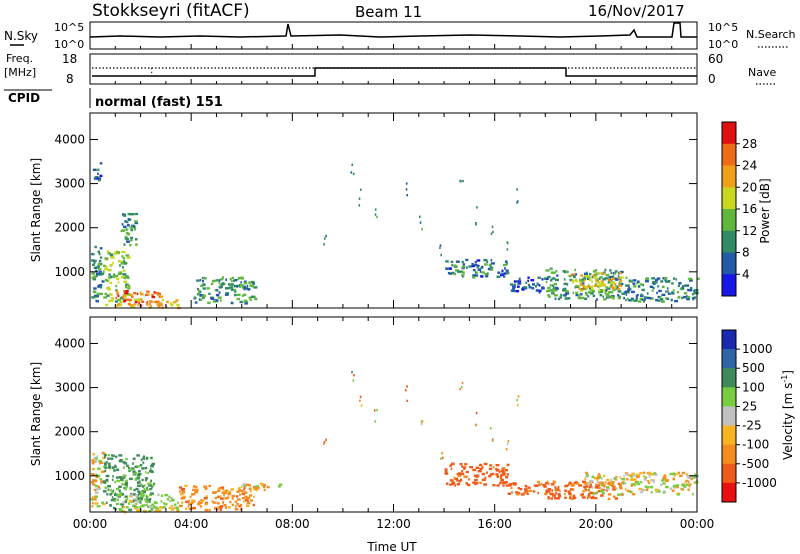 The image size is (800, 554). What do you see at coordinates (788, 372) in the screenshot?
I see `velocity-label-close: ]` at bounding box center [788, 372].